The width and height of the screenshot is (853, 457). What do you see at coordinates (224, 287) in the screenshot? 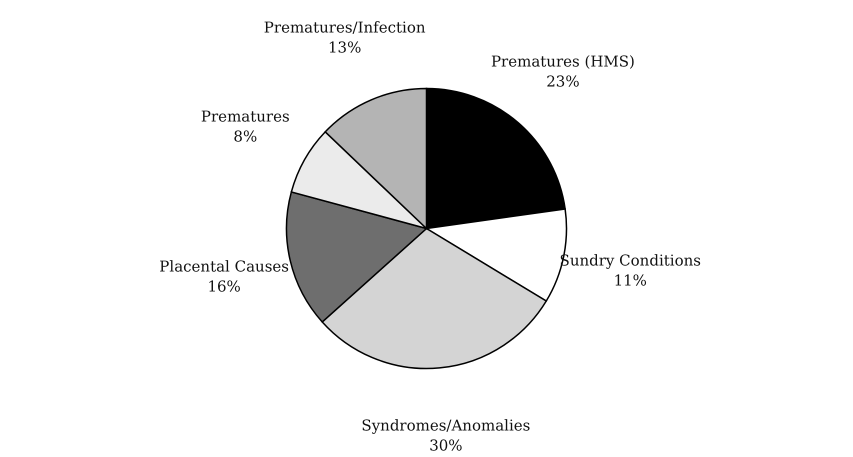
I see `data-label: 16%` at bounding box center [224, 287].